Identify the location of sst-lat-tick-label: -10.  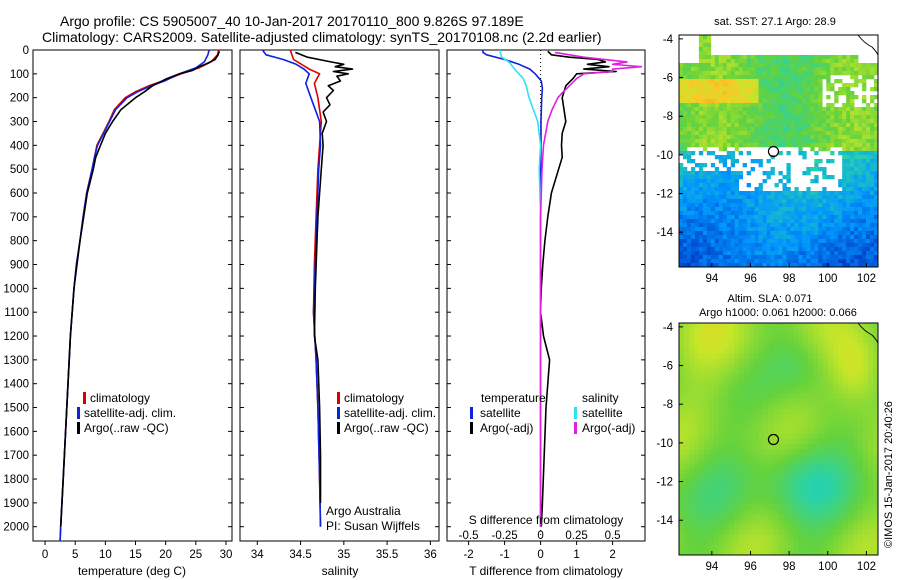
(664, 156).